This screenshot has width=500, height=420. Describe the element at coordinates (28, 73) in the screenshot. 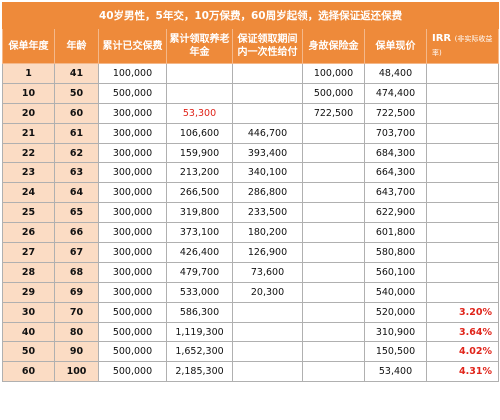

I see `cell-policy-year: 1` at that location.